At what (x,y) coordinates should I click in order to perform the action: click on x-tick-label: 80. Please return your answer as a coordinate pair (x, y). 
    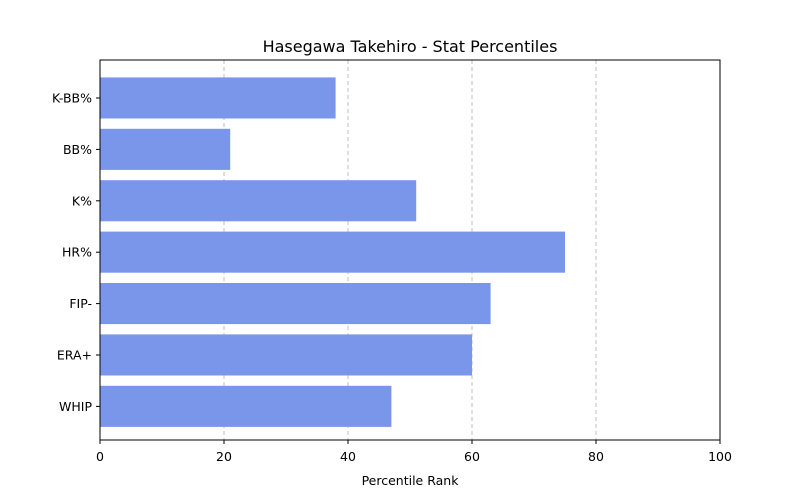
    Looking at the image, I should click on (596, 456).